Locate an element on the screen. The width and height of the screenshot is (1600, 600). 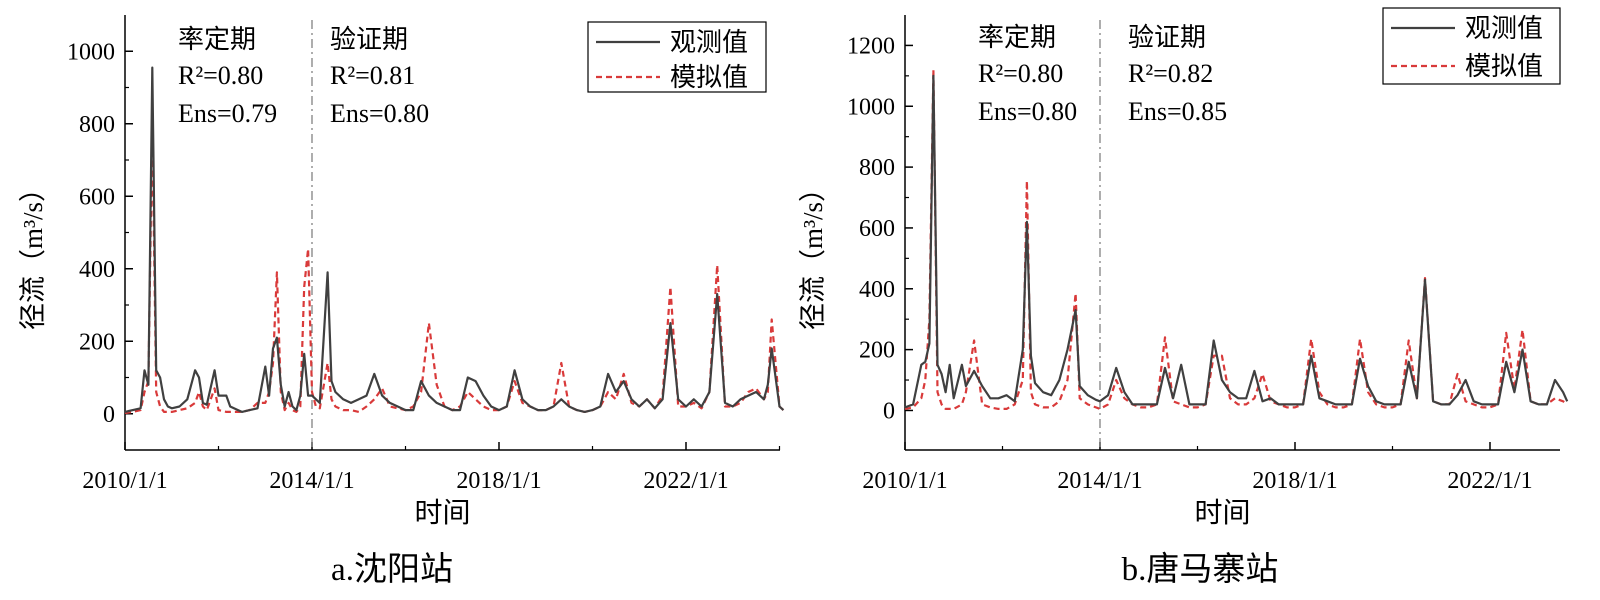
r2-annotation: R²=0.81 is located at coordinates (372, 75).